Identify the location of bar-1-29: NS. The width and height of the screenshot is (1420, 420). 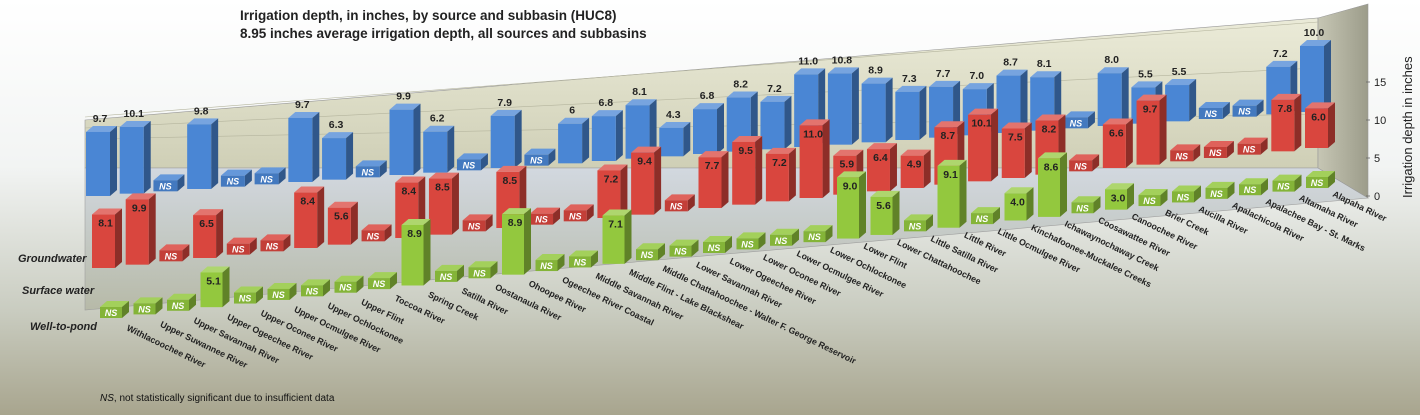
(1084, 163).